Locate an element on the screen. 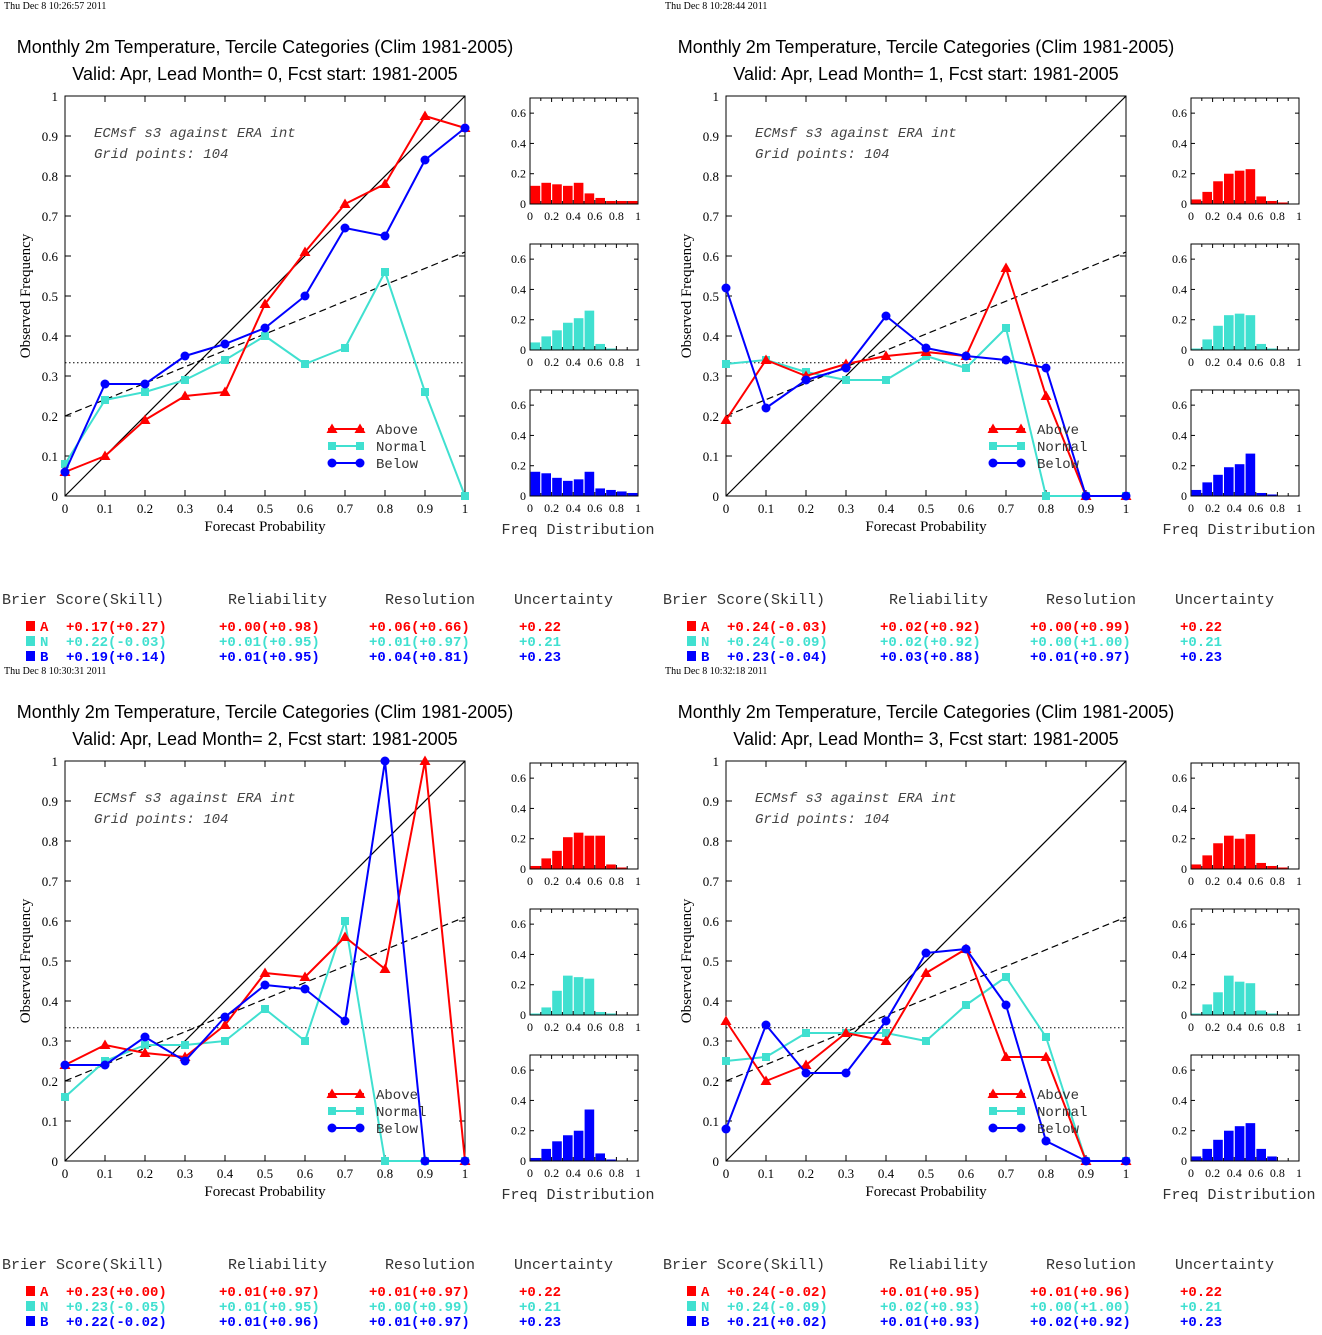  y-tick-label: 0.7 is located at coordinates (711, 881).